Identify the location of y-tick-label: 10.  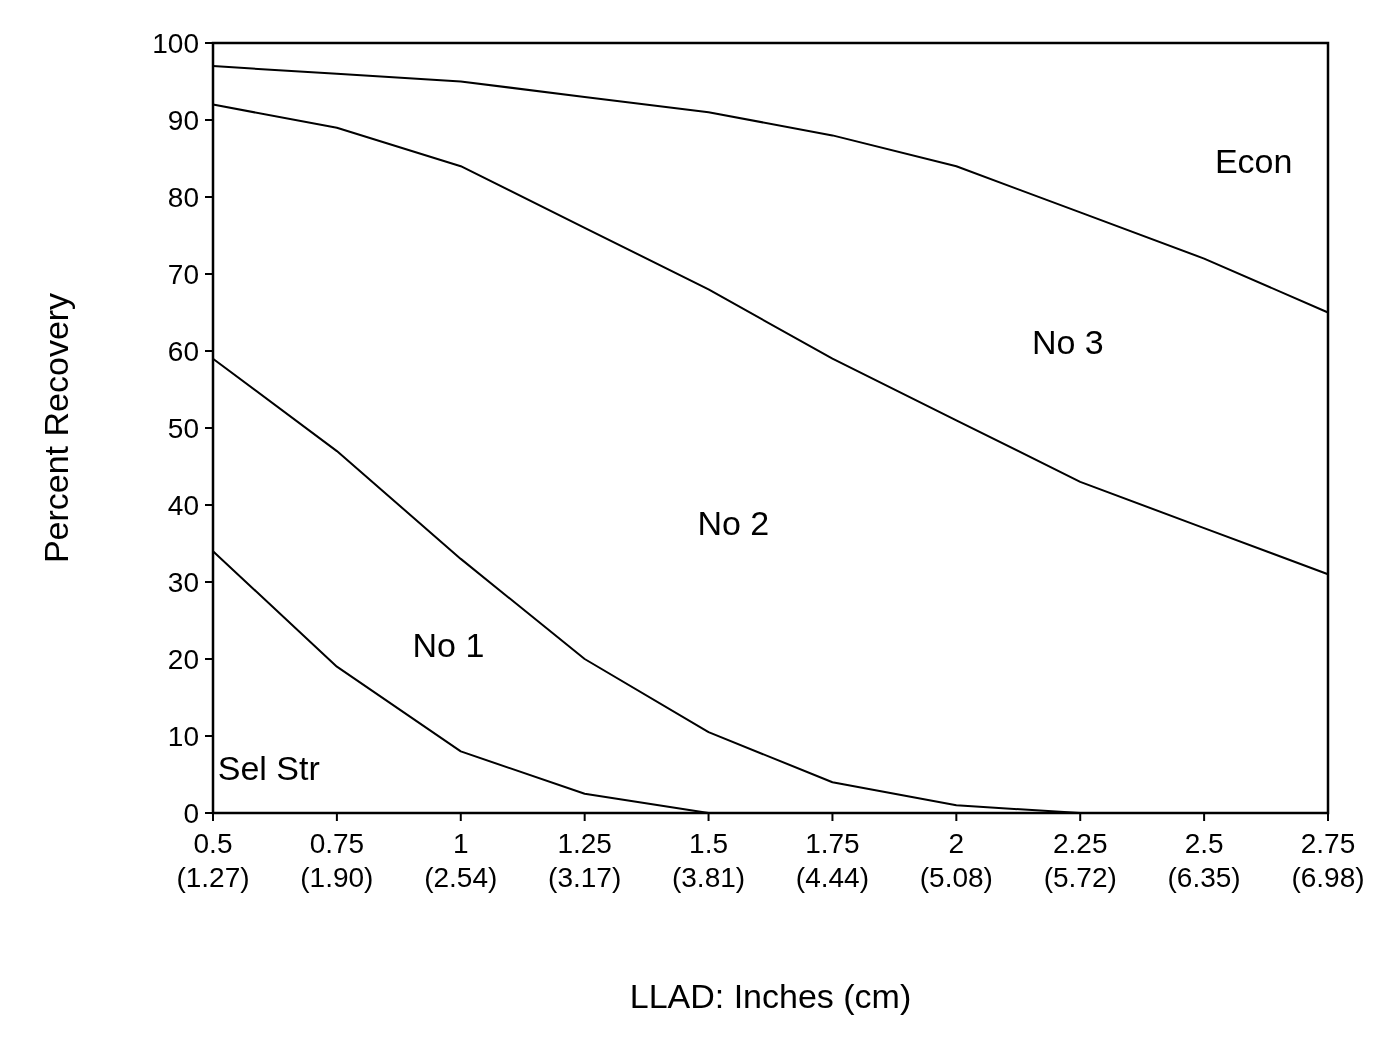
(183, 736).